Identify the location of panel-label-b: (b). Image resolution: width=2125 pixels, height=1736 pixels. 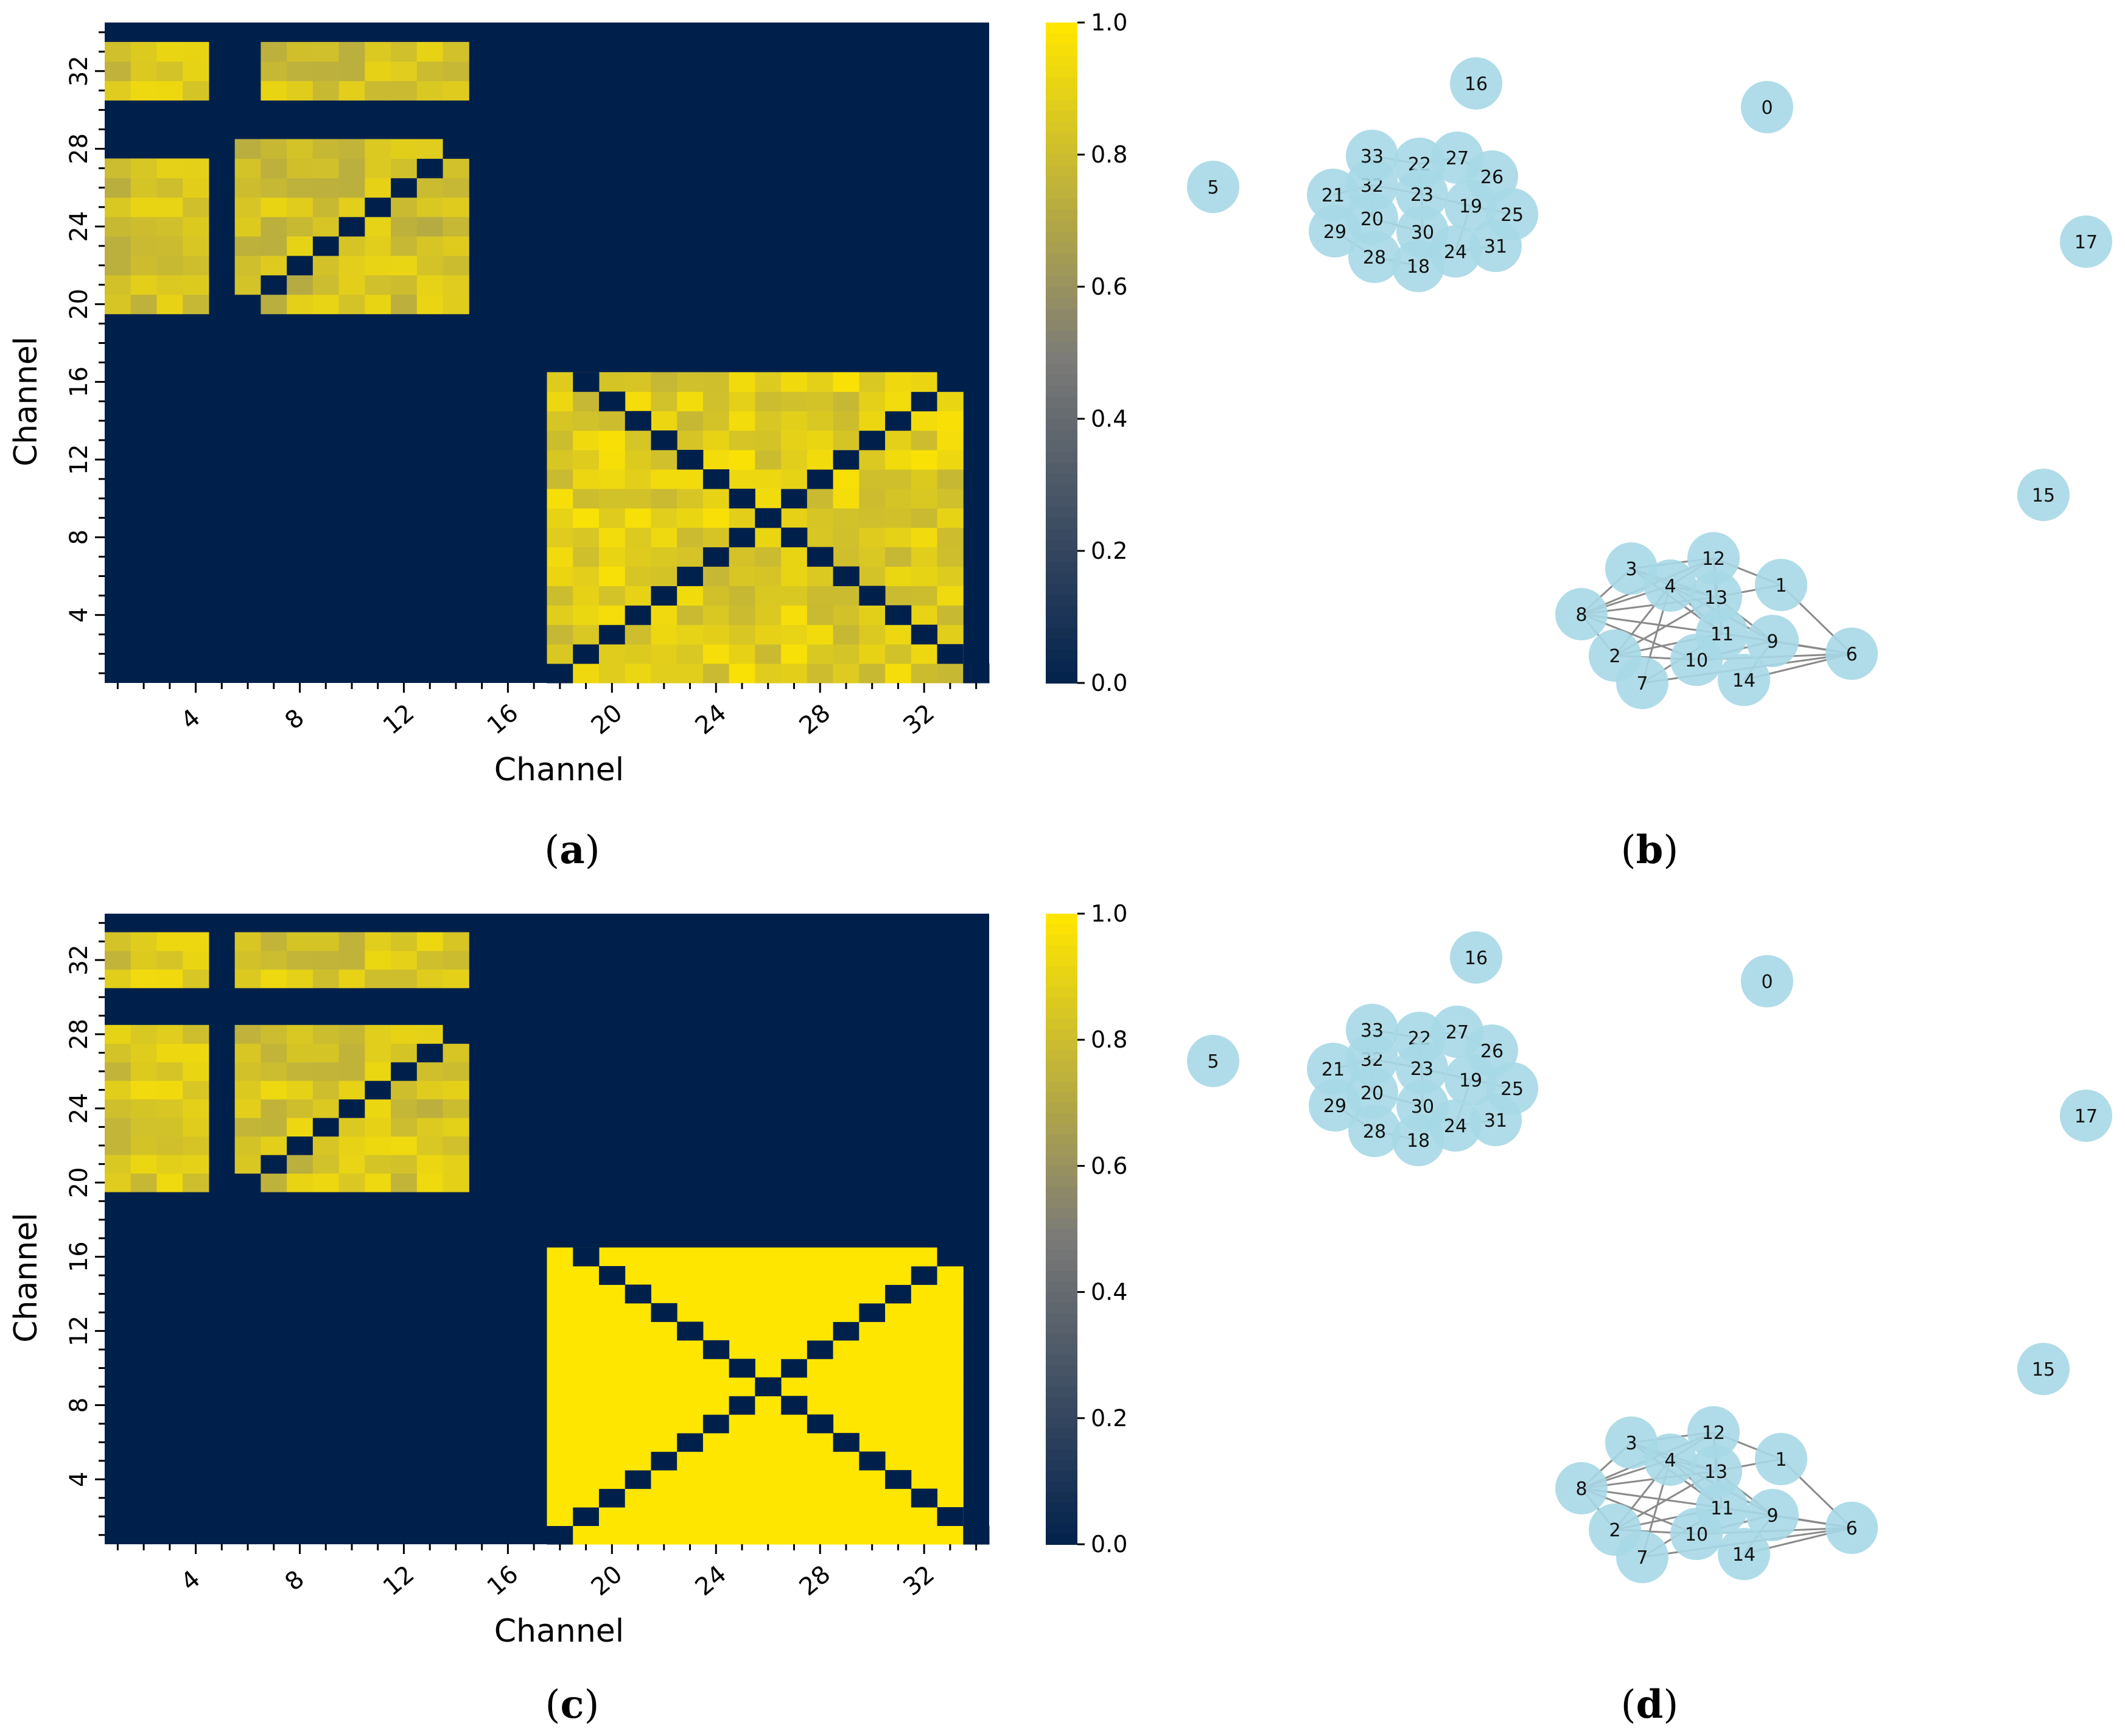
(1650, 850).